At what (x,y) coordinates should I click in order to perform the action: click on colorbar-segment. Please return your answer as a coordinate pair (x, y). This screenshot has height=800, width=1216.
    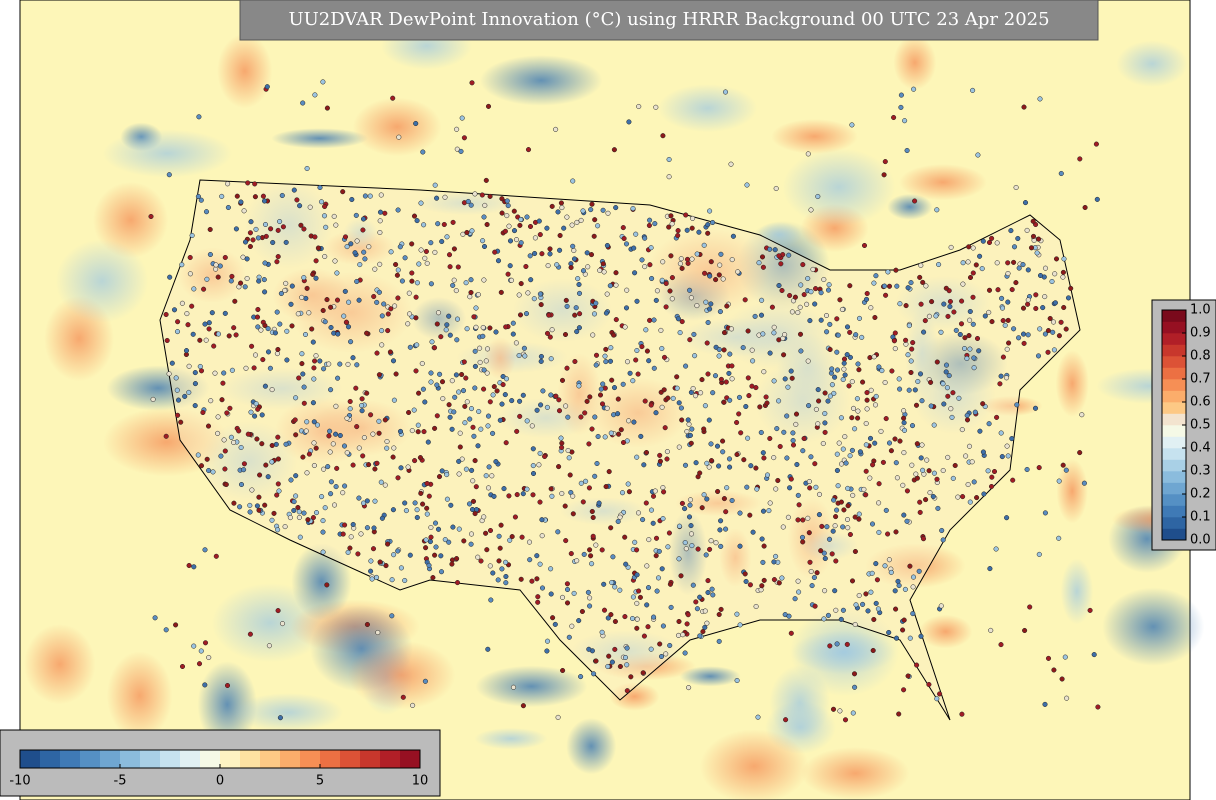
    Looking at the image, I should click on (1174, 511).